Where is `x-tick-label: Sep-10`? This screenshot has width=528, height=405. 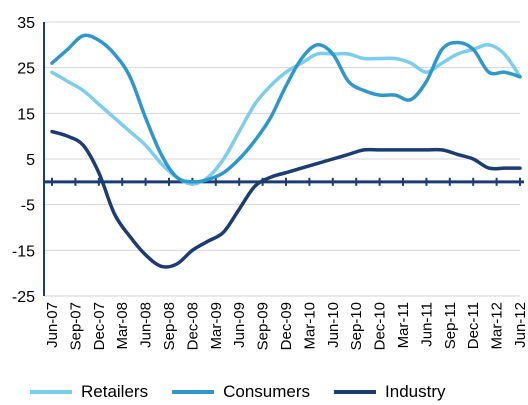 x-tick-label: Sep-10 is located at coordinates (356, 326).